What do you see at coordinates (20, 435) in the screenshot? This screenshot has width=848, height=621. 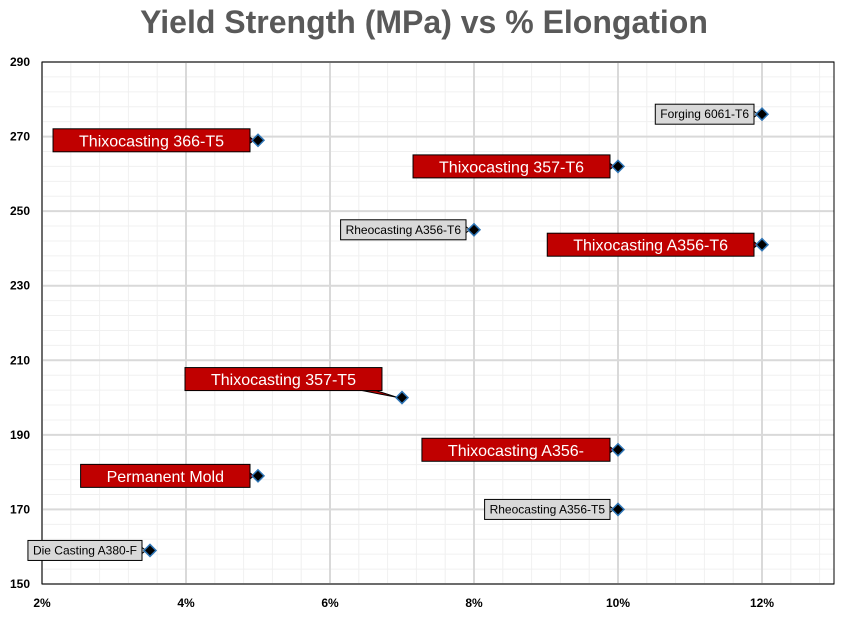 I see `y-tick-label: 190` at bounding box center [20, 435].